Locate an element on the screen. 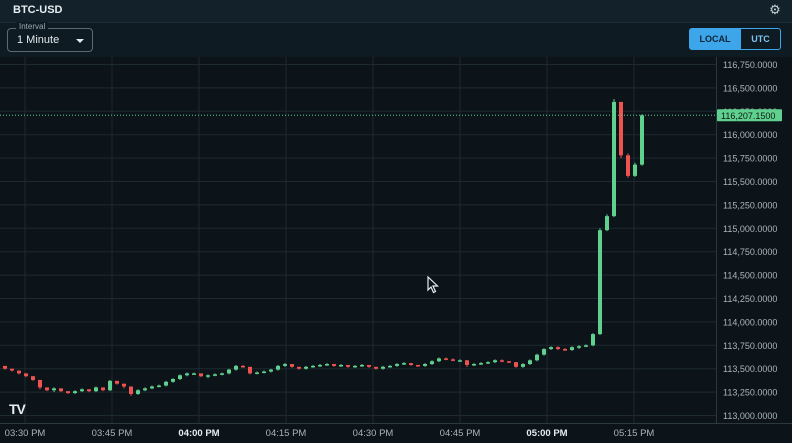  time-tick-label: 05:00 PM is located at coordinates (546, 433).